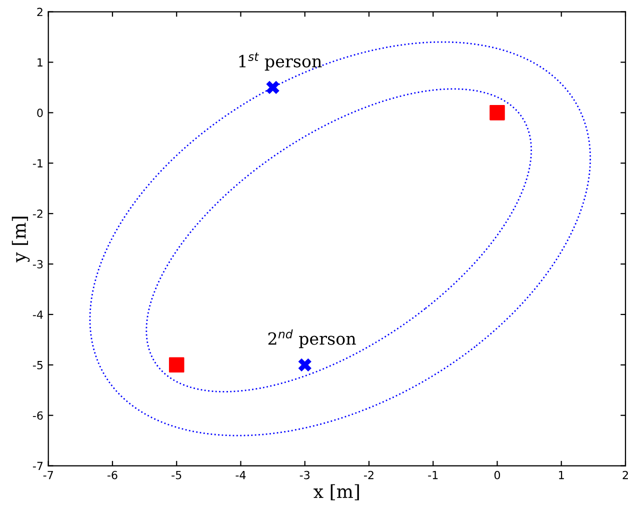  I want to click on y-tick-label: -1, so click(37, 163).